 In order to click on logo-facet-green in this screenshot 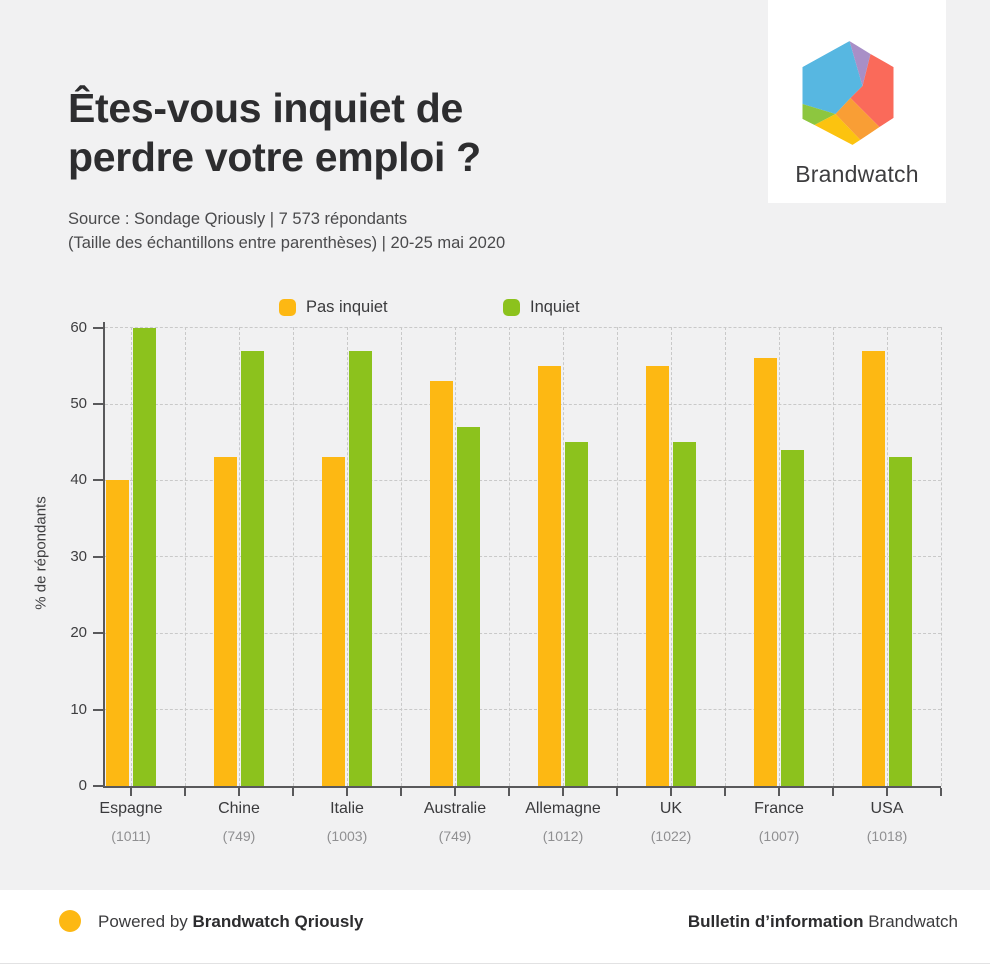, I will do `click(819, 114)`.